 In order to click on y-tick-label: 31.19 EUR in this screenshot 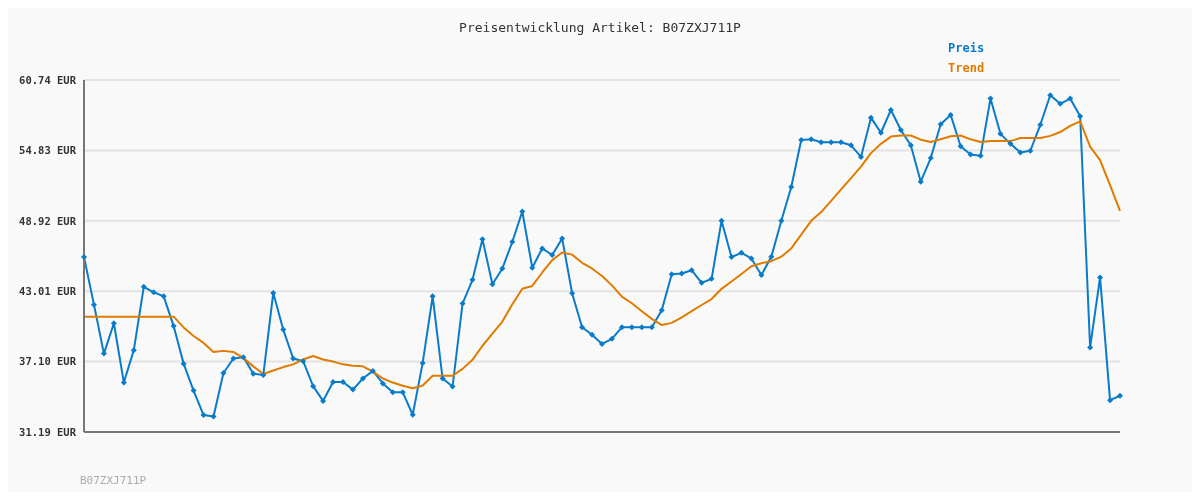, I will do `click(48, 431)`.